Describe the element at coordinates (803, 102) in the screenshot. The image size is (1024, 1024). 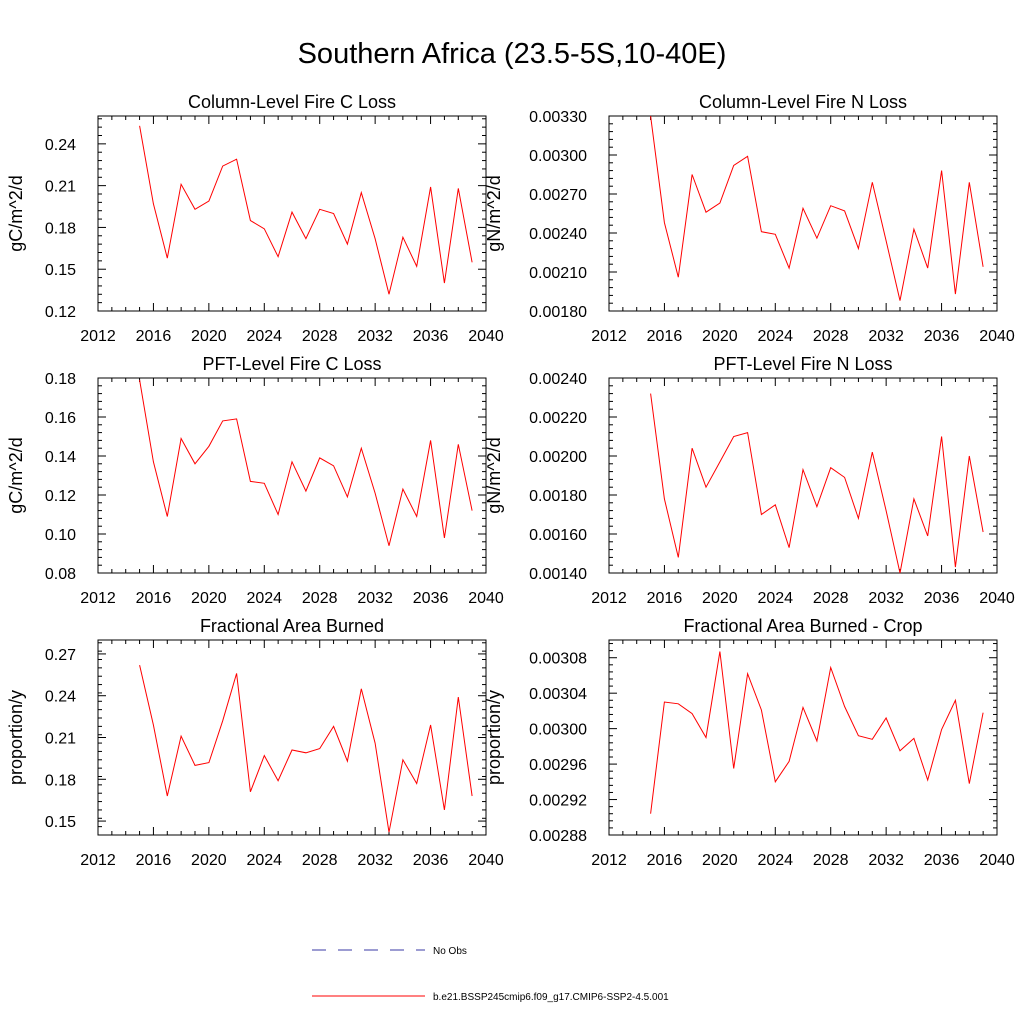
I see `panel-title: Column-Level Fire N Loss` at that location.